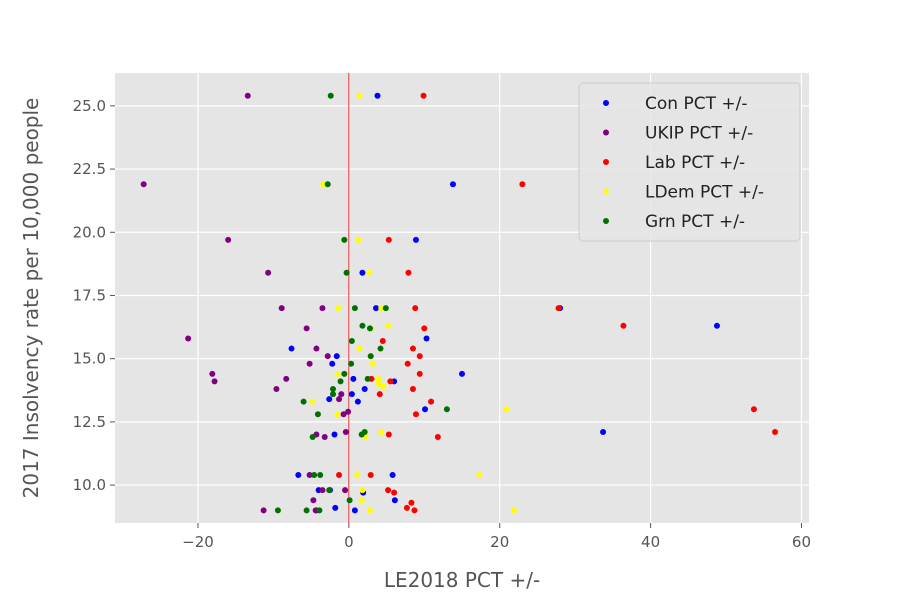  I want to click on legend-box, so click(689, 162).